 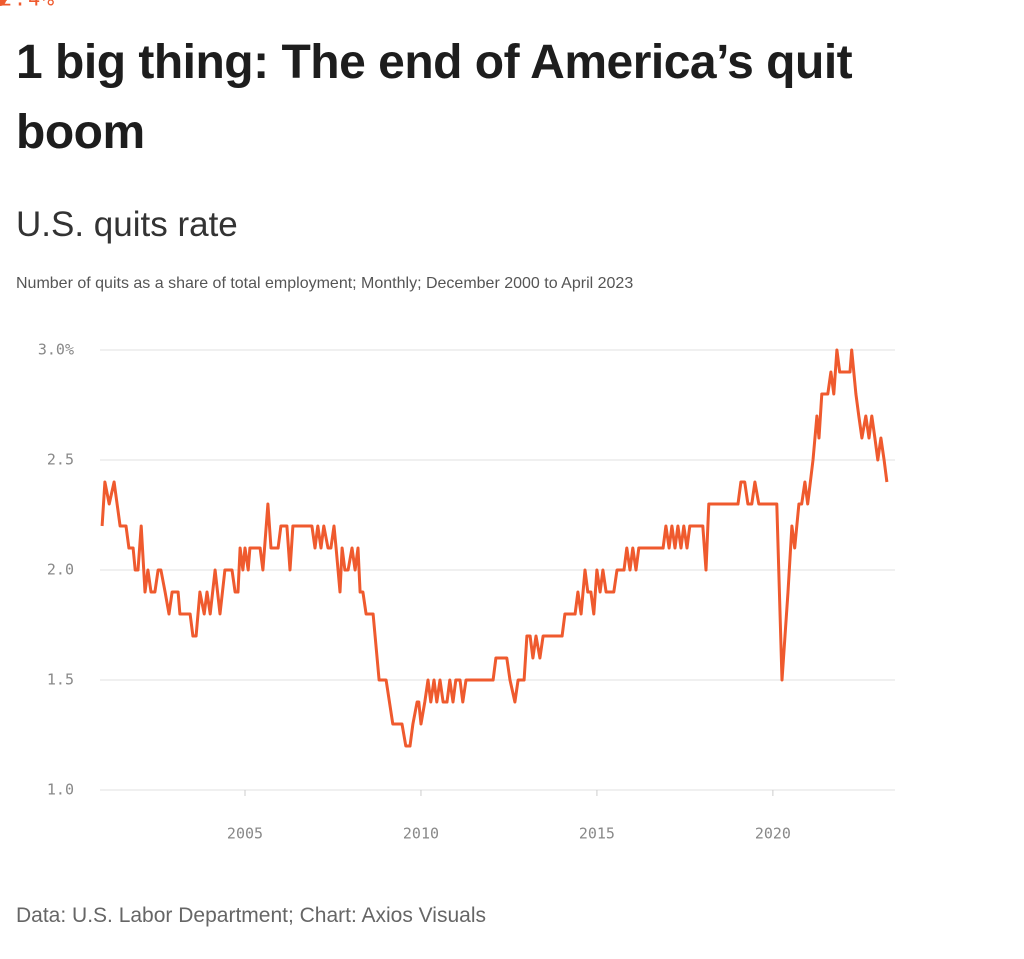 What do you see at coordinates (597, 834) in the screenshot?
I see `x-tick-label: 2015` at bounding box center [597, 834].